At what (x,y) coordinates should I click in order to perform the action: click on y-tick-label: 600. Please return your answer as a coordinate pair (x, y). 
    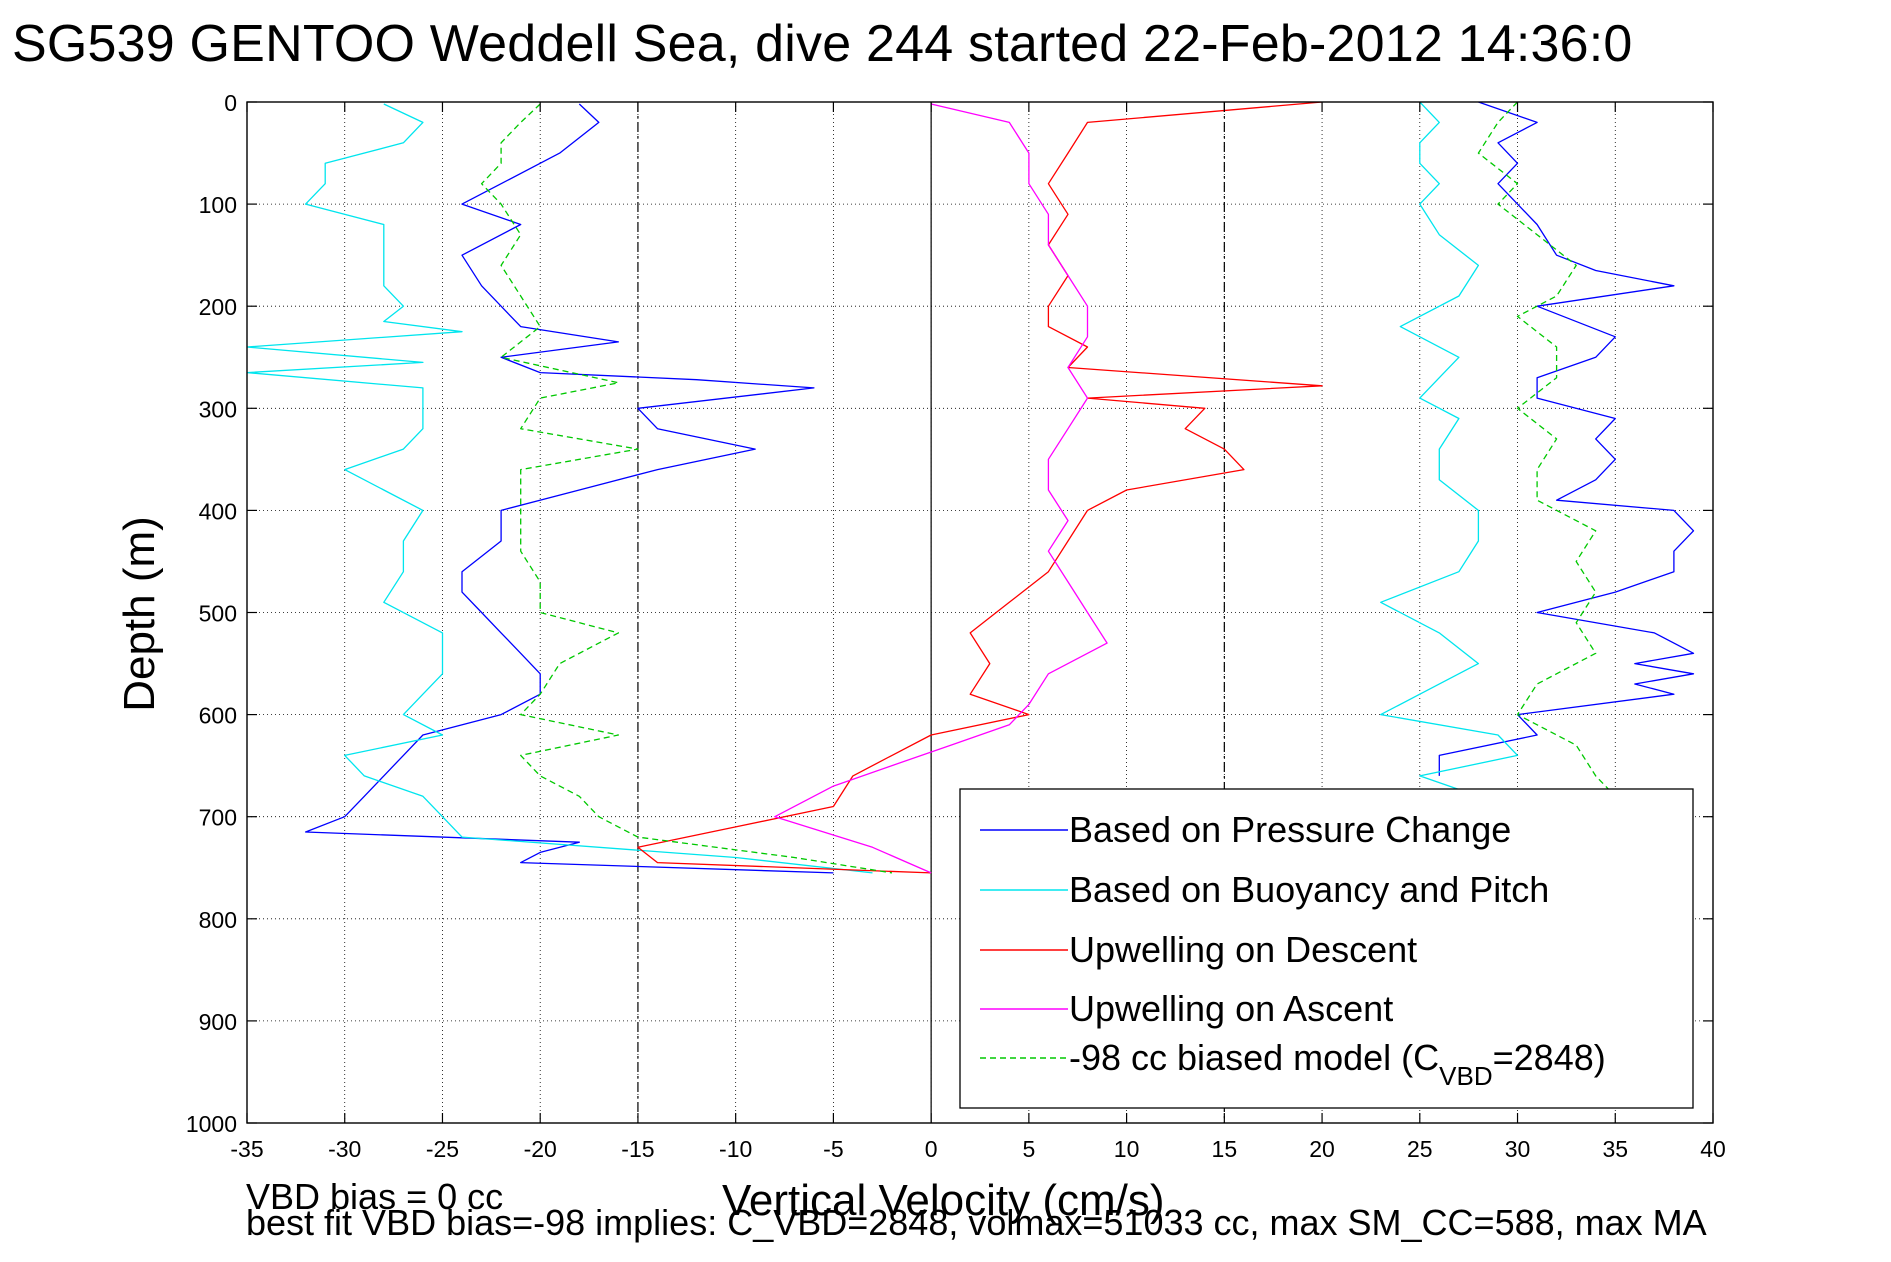
    Looking at the image, I should click on (218, 716).